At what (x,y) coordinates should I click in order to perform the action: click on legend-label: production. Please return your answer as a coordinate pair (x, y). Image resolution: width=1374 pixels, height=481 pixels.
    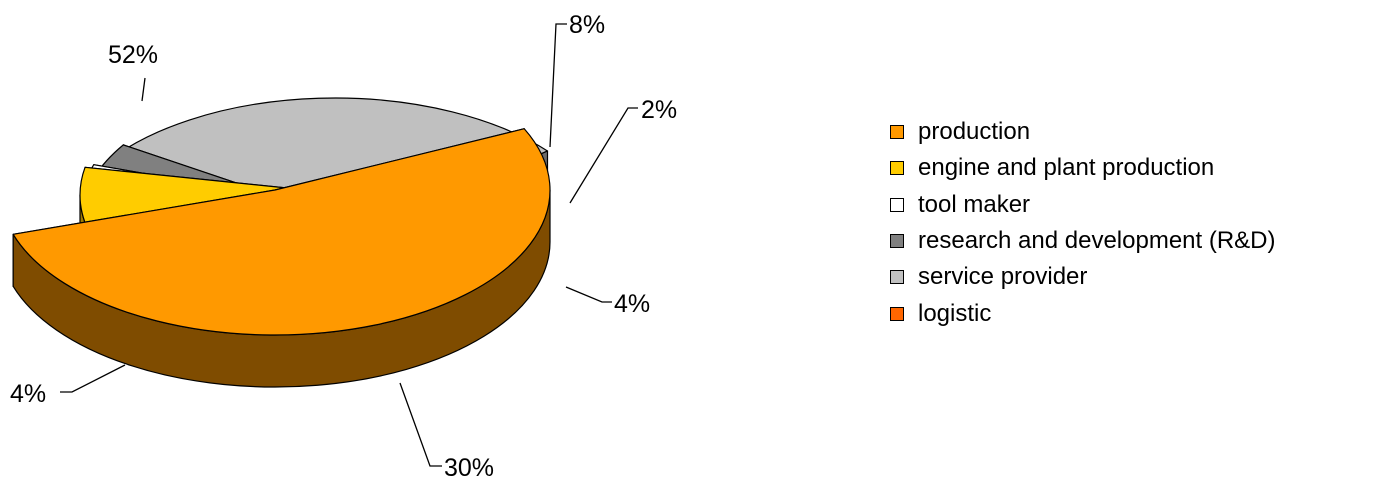
    Looking at the image, I should click on (974, 132).